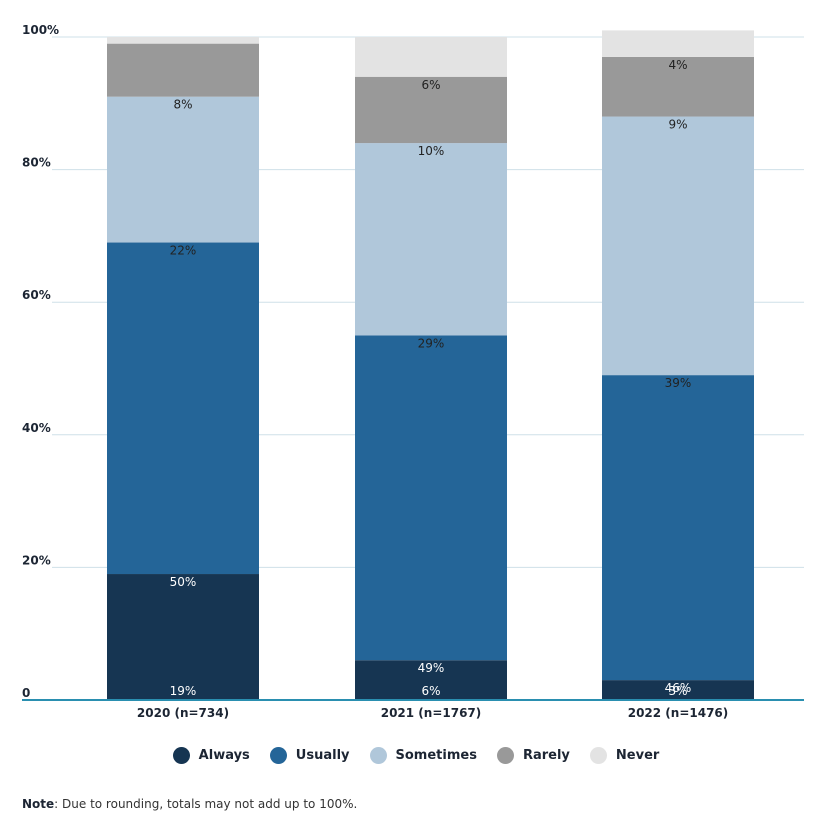 Image resolution: width=832 pixels, height=821 pixels. Describe the element at coordinates (183, 251) in the screenshot. I see `segment-label-sometimes-0: 22%` at that location.